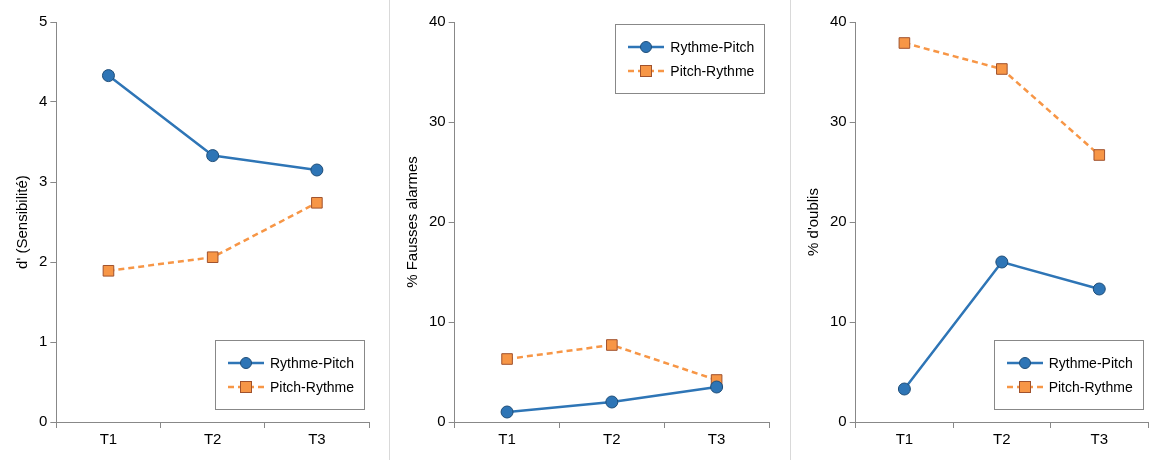  I want to click on y-tick-label: 4, so click(43, 101).